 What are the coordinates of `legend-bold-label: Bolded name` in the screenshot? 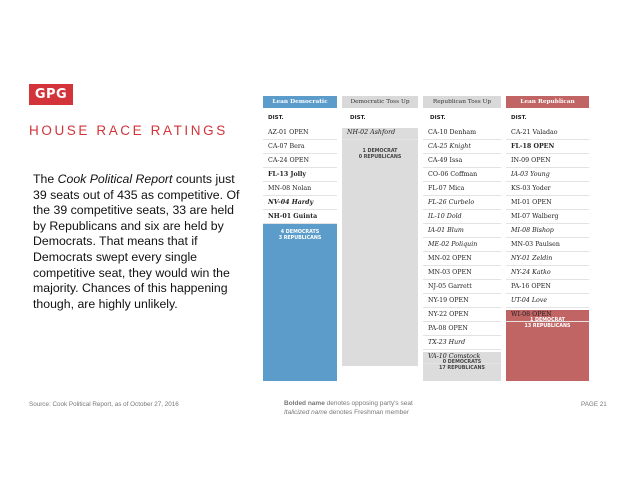 It's located at (304, 403).